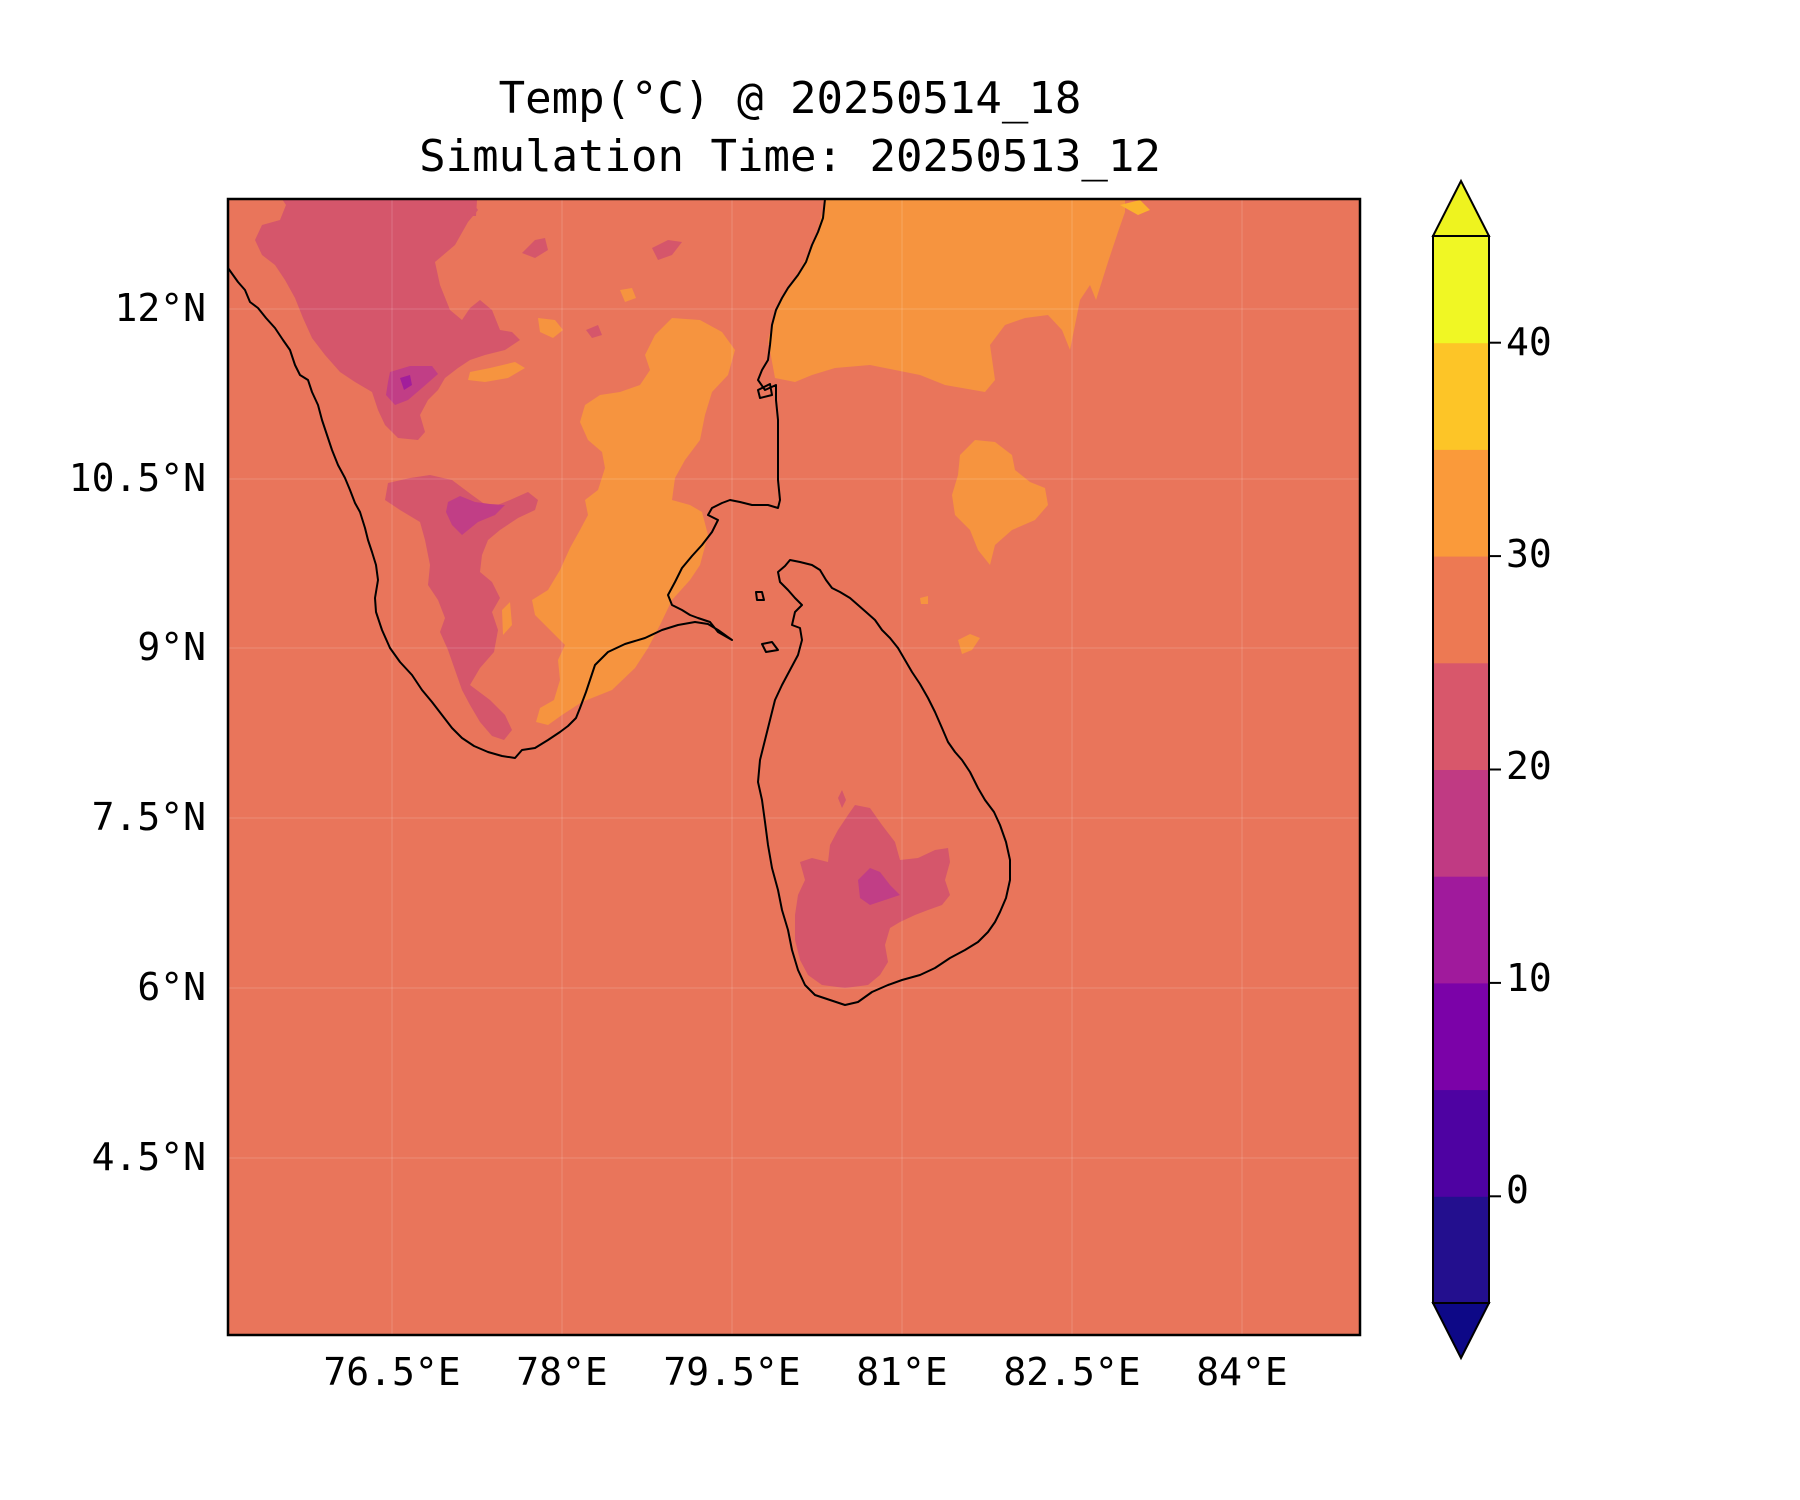 The image size is (1800, 1500). I want to click on y-tick-label: 12°N, so click(160, 308).